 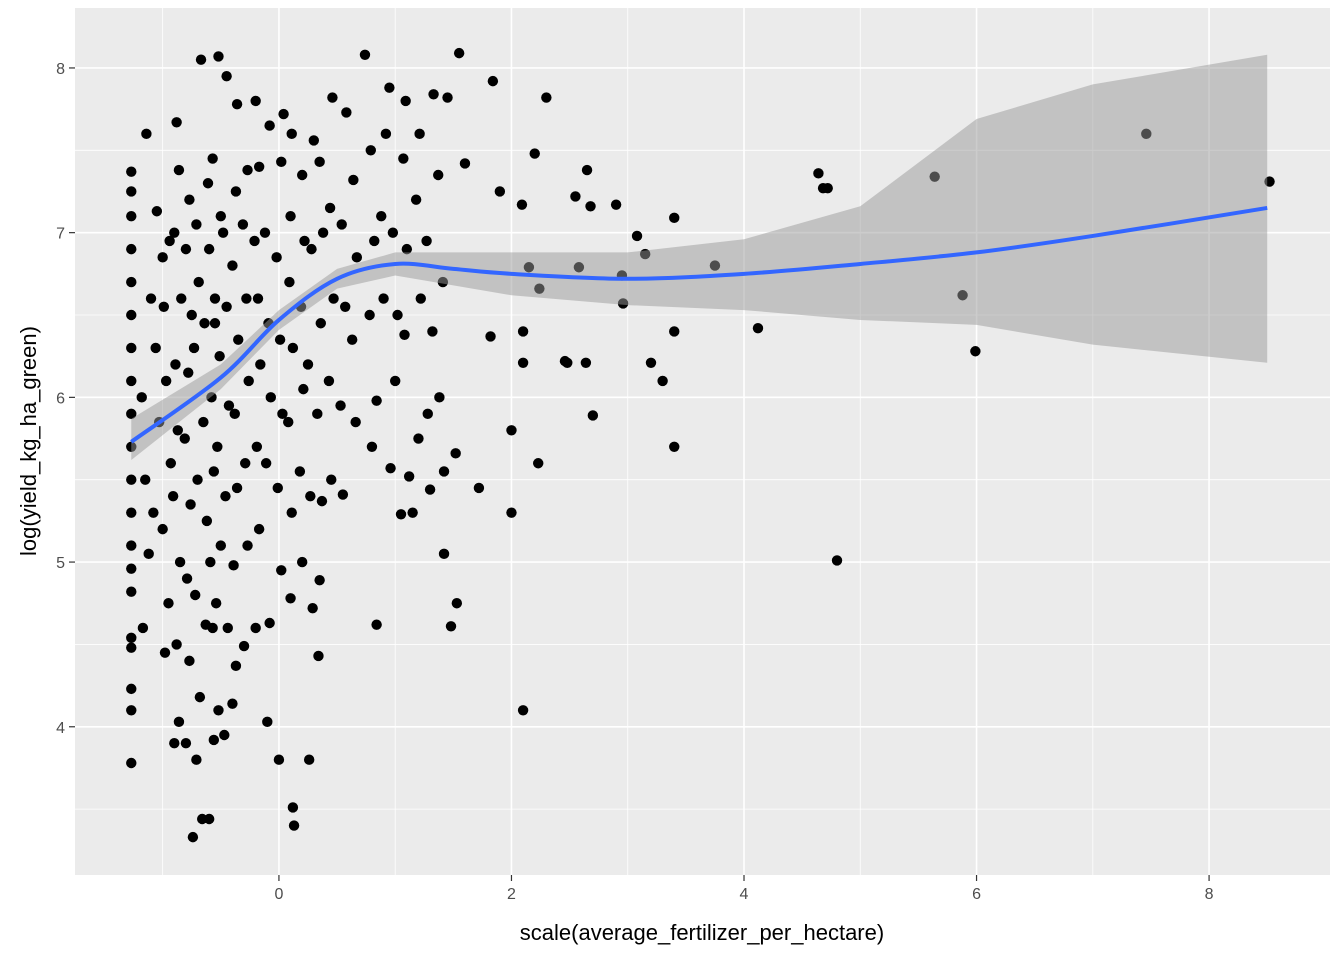 I want to click on x-tick-label: 2, so click(x=511, y=894).